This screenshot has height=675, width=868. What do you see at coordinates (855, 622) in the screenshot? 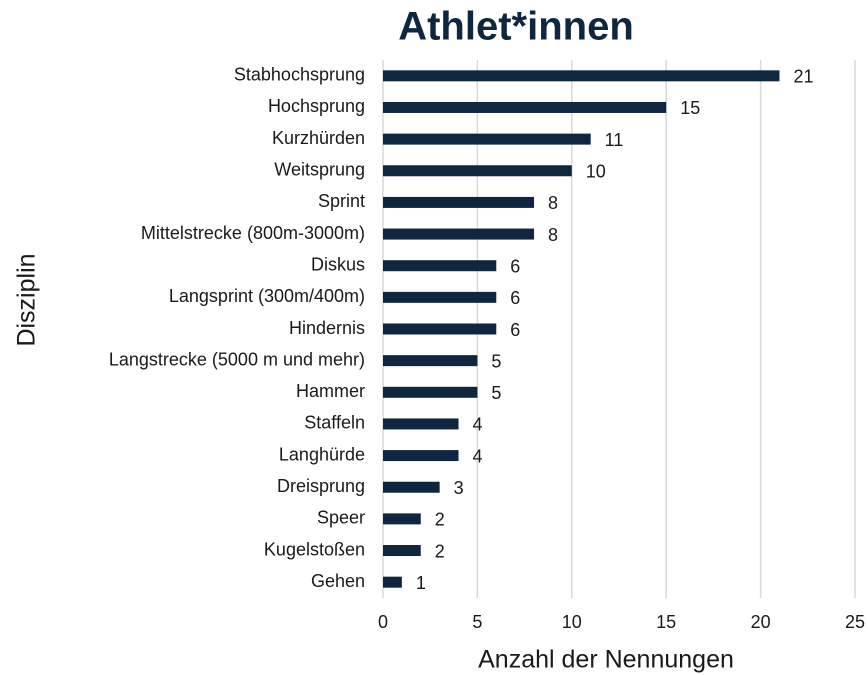
I see `x-tick-label: 25` at bounding box center [855, 622].